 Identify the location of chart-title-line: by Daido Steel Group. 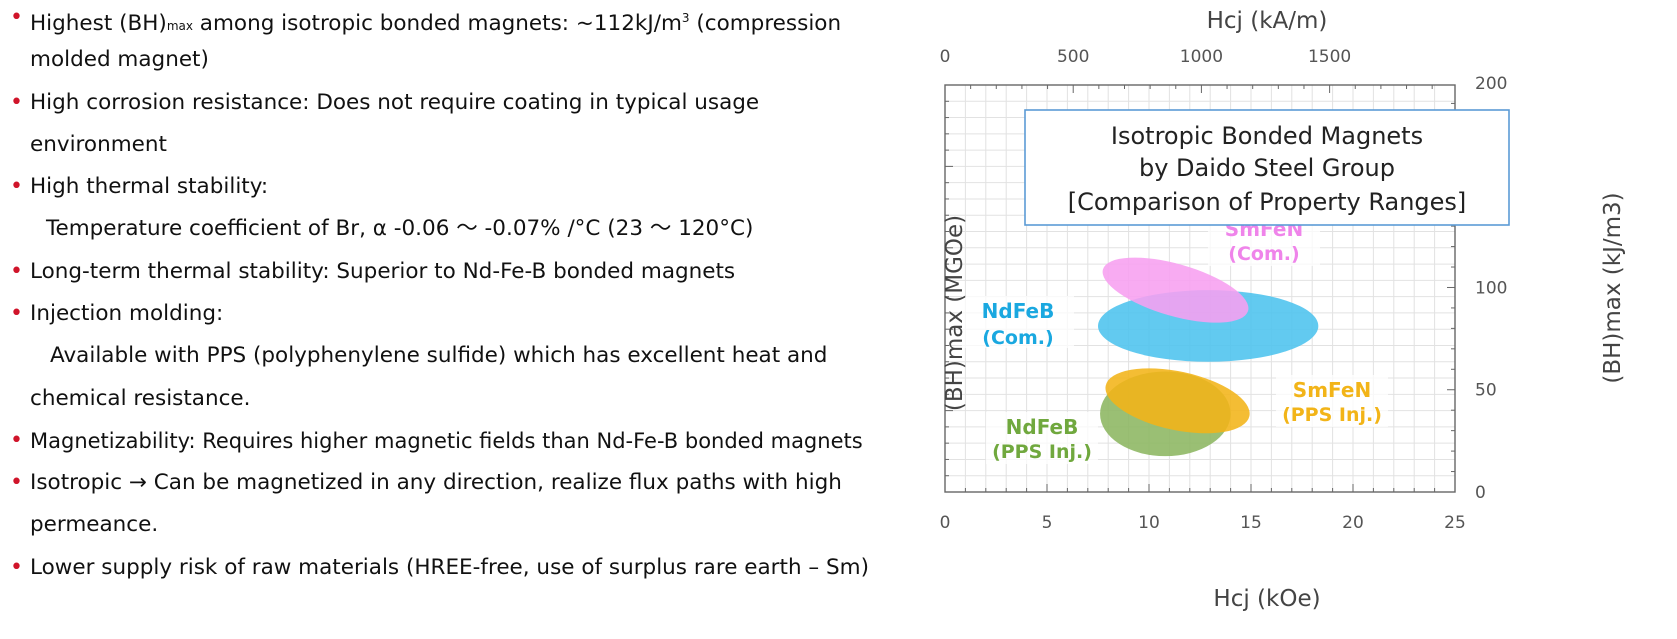
(1267, 168).